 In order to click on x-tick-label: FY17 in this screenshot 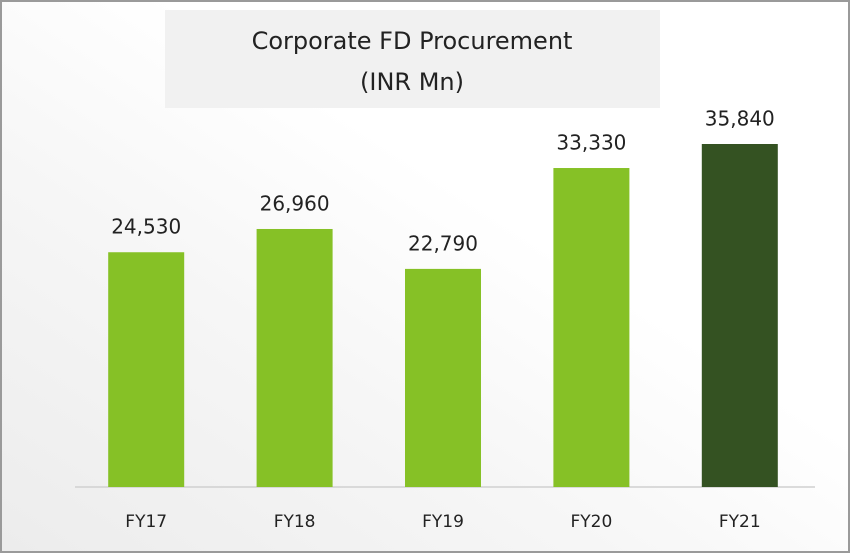, I will do `click(146, 522)`.